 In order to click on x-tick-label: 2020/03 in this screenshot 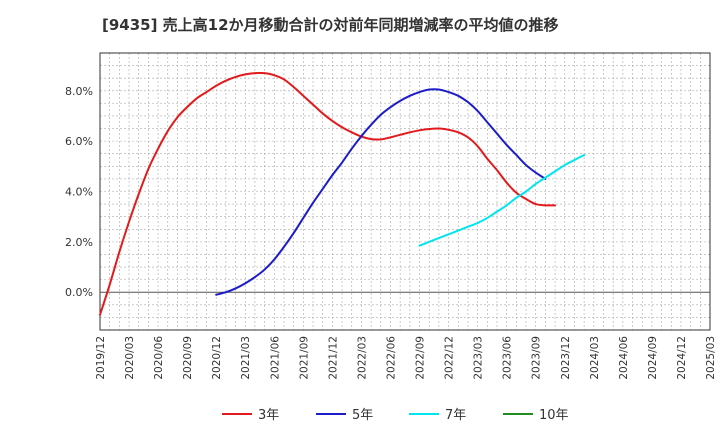, I will do `click(130, 358)`.